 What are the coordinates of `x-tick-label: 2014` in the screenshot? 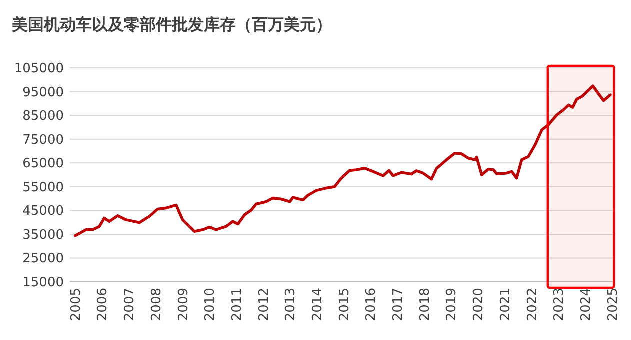 It's located at (318, 305).